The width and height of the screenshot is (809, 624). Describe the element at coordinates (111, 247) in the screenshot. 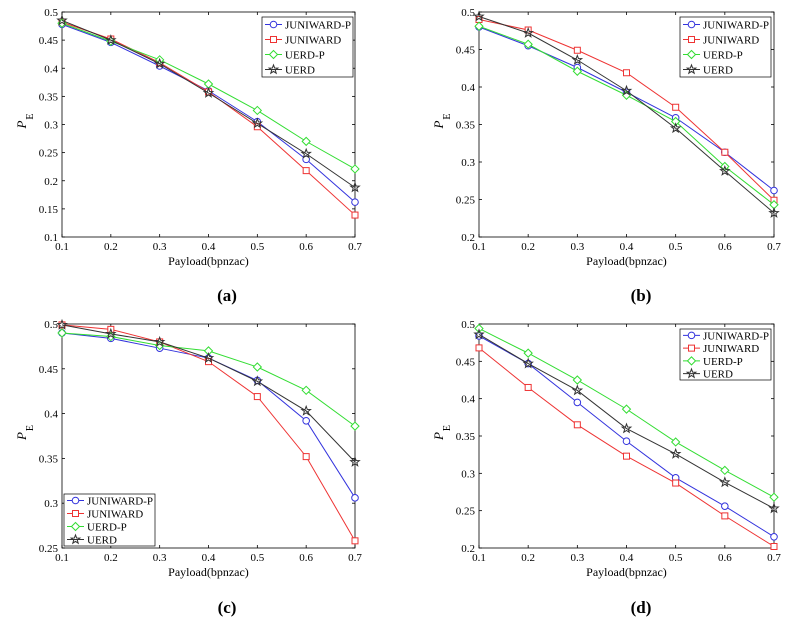

I see `x-tick-label: 0.2` at that location.